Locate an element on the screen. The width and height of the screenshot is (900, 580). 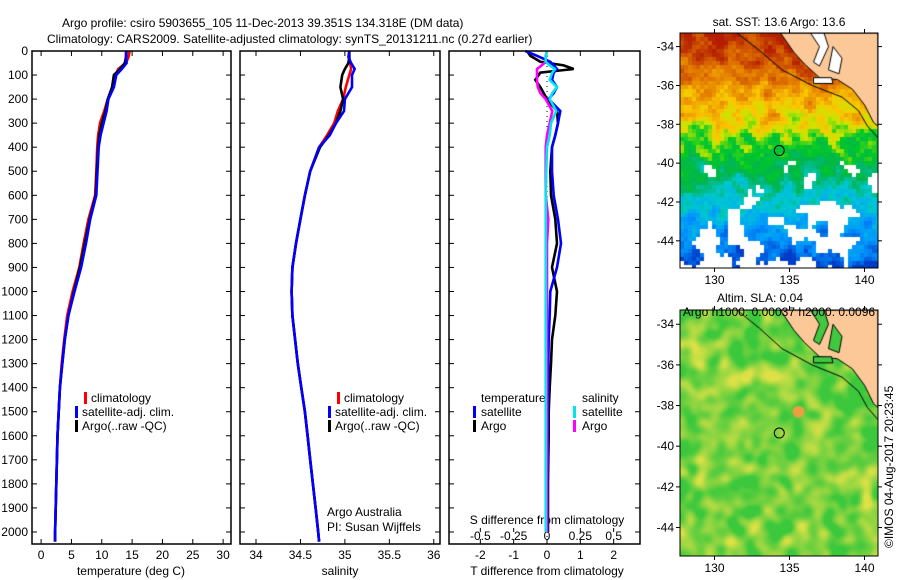
annotation-argo-australia: Argo Australia is located at coordinates (364, 512).